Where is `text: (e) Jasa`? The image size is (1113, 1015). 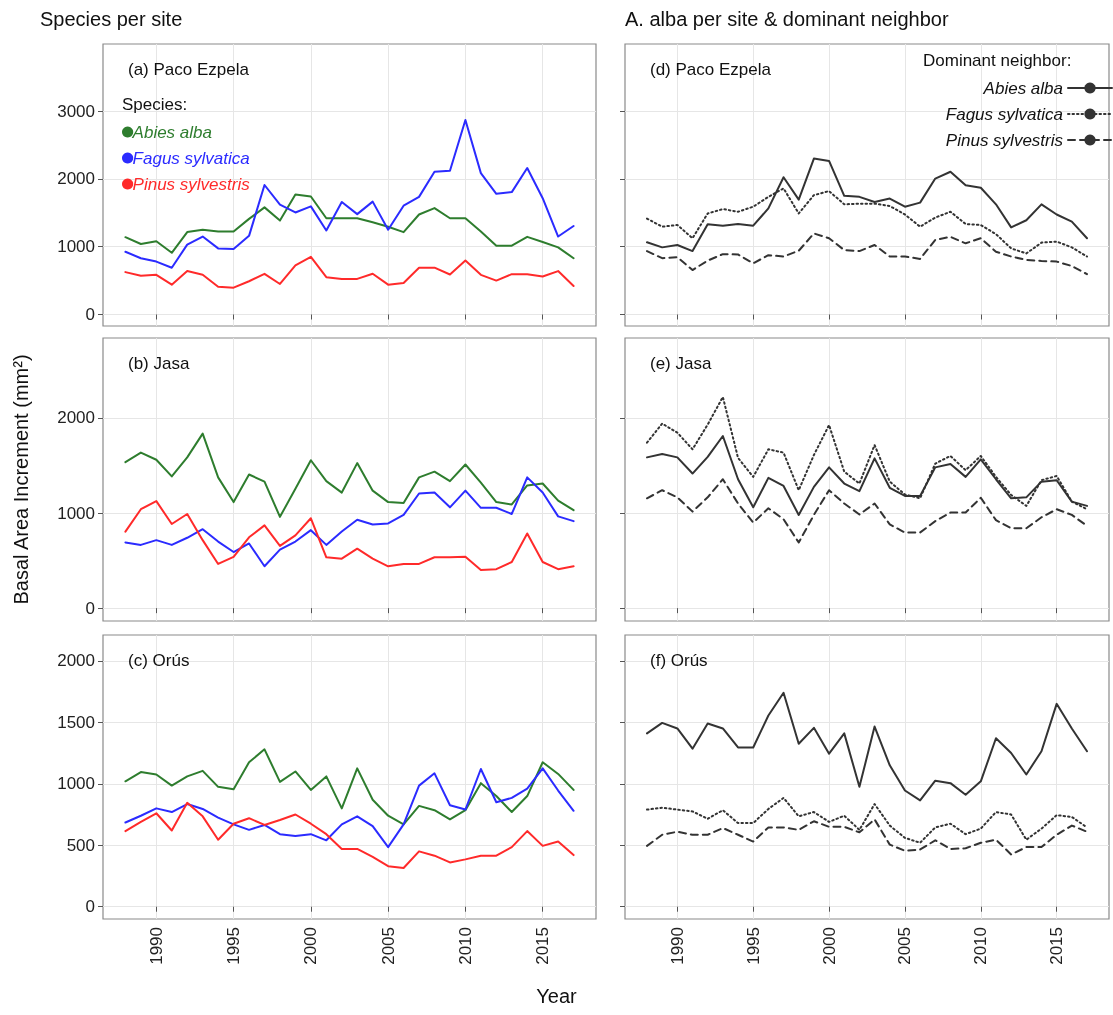 text: (e) Jasa is located at coordinates (681, 363).